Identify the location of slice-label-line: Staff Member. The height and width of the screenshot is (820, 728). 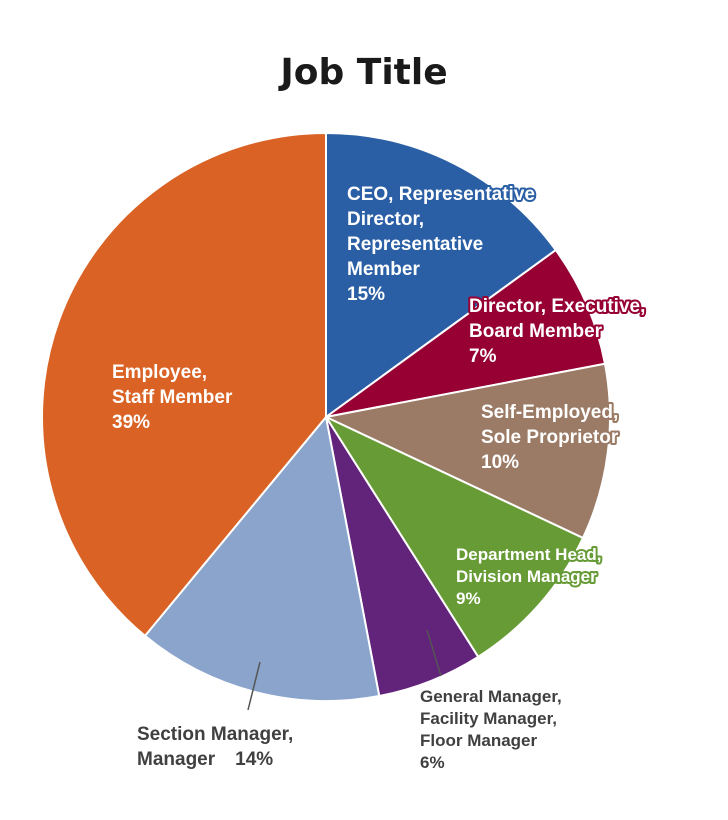
(172, 397).